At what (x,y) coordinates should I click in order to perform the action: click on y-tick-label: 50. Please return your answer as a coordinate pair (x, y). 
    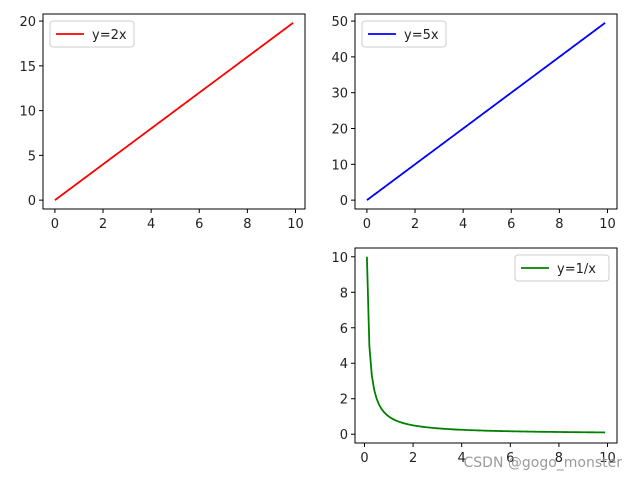
    Looking at the image, I should click on (339, 22).